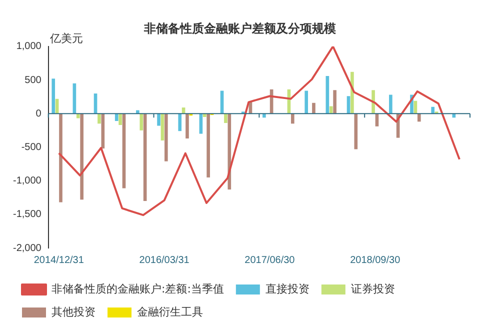 The image size is (480, 328). What do you see at coordinates (239, 28) in the screenshot?
I see `chart-title: 非储备性质金融账户差额及分项规模` at bounding box center [239, 28].